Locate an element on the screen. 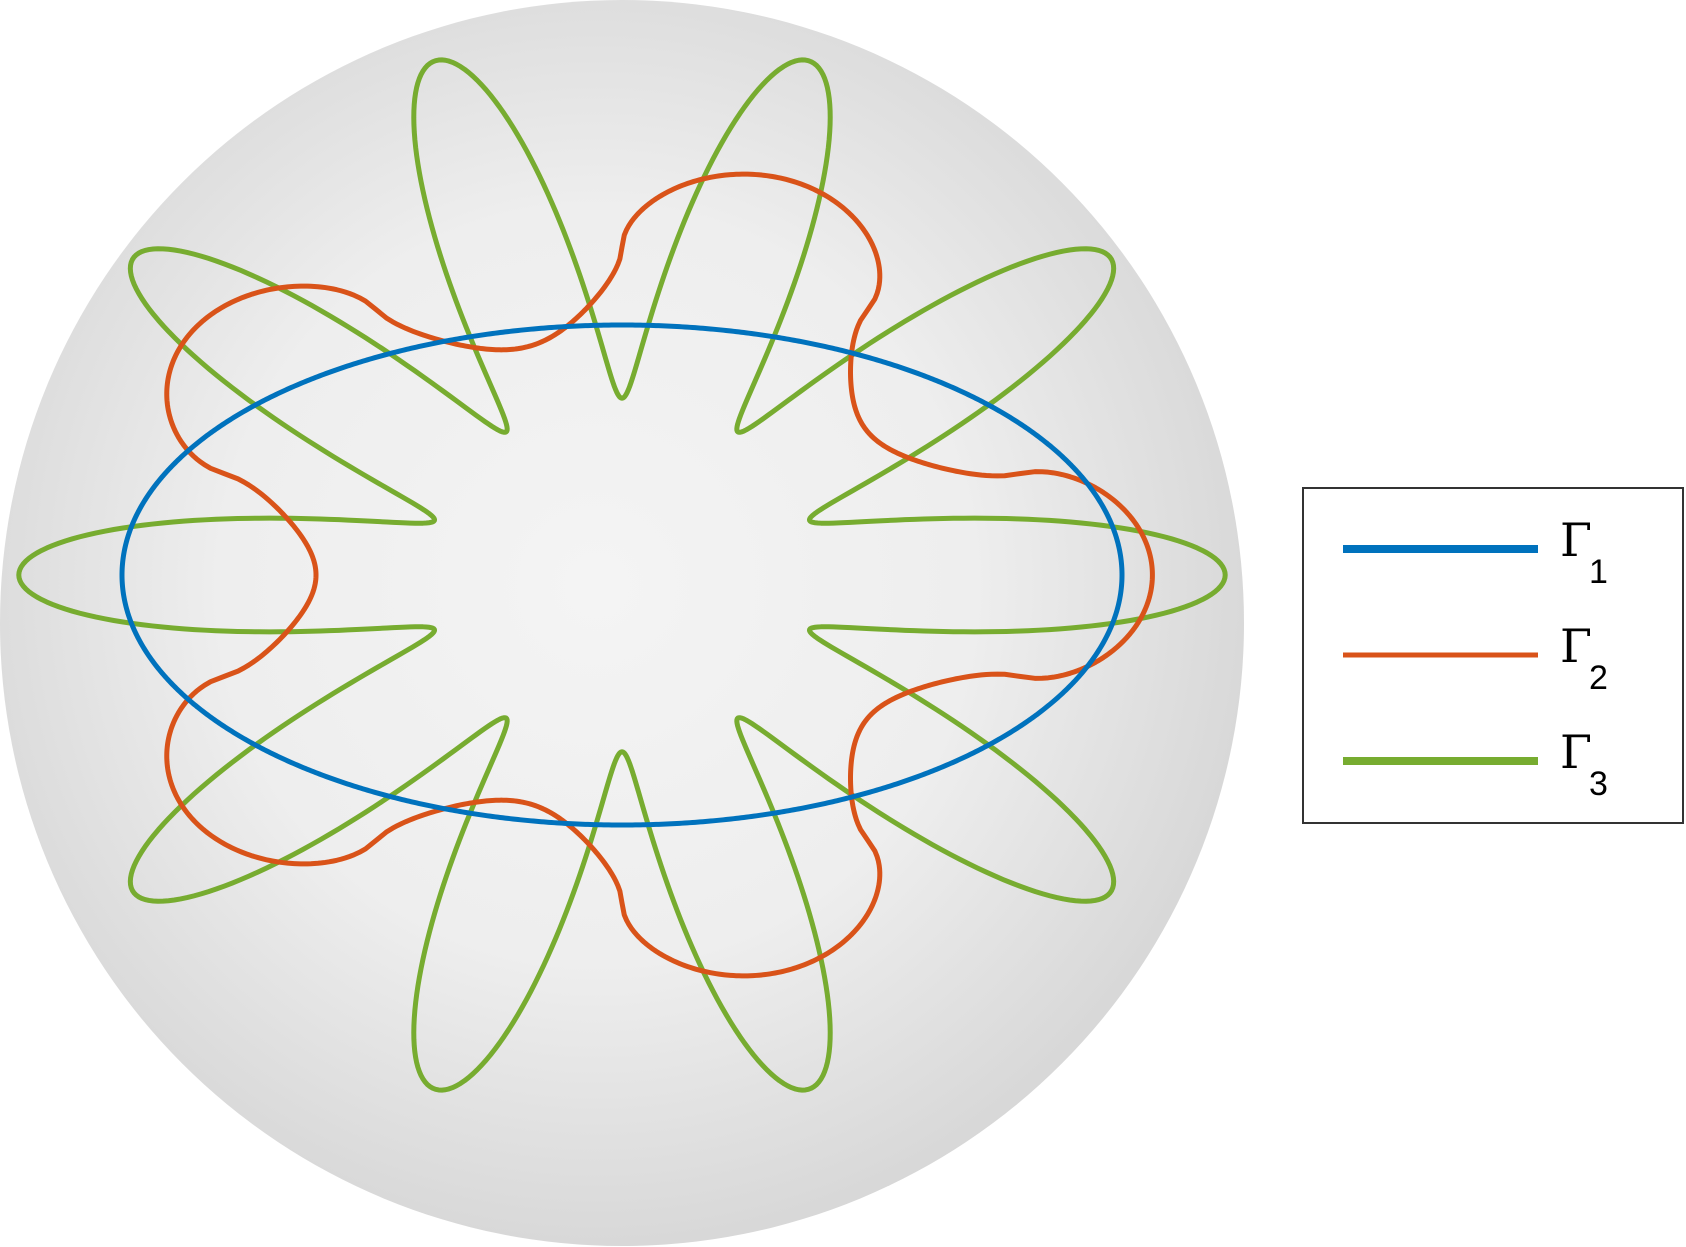 This screenshot has width=1686, height=1247. legend: Γ 1 Γ 2 Γ 3 is located at coordinates (1493, 655).